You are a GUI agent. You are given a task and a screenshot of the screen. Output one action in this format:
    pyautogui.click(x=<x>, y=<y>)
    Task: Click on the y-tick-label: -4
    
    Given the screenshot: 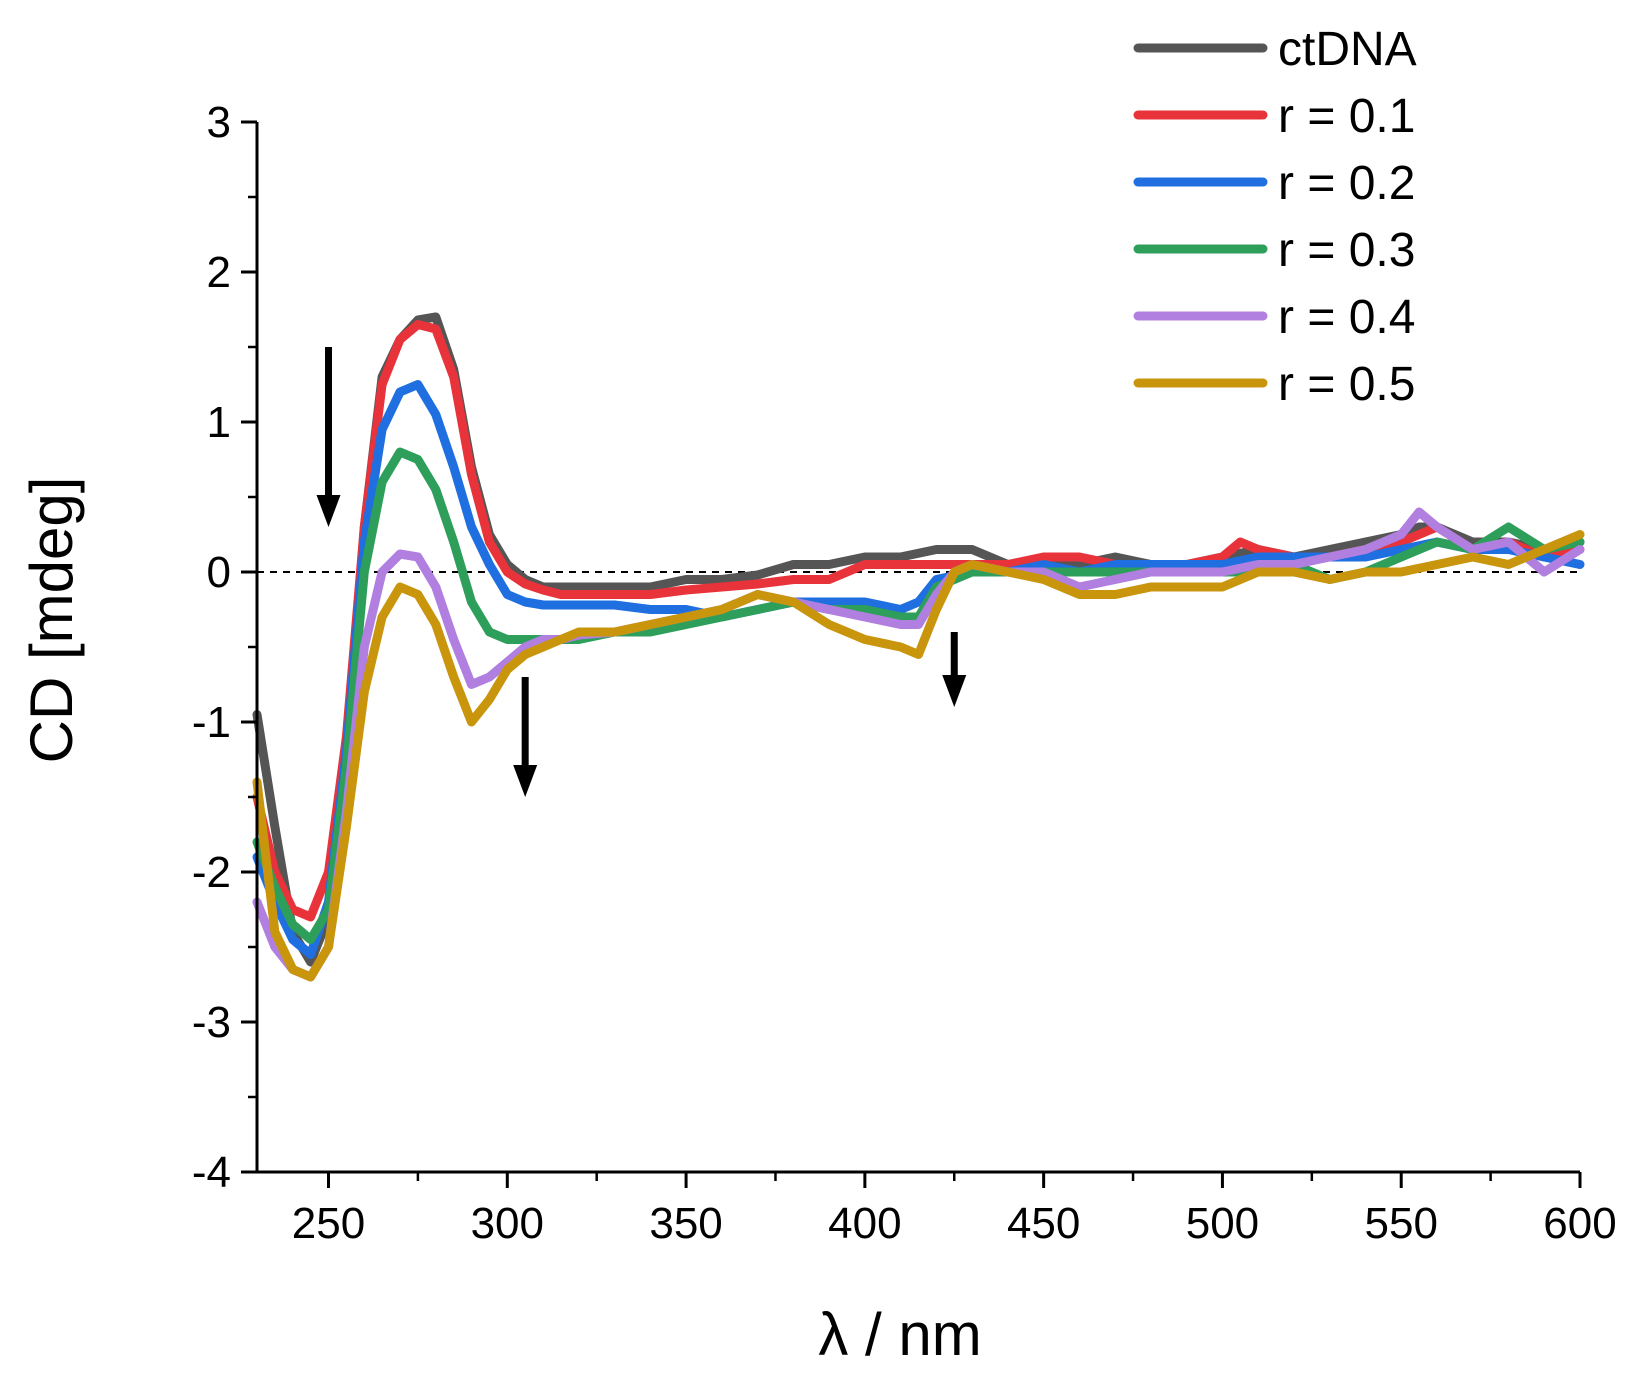 What is the action you would take?
    pyautogui.click(x=211, y=1172)
    